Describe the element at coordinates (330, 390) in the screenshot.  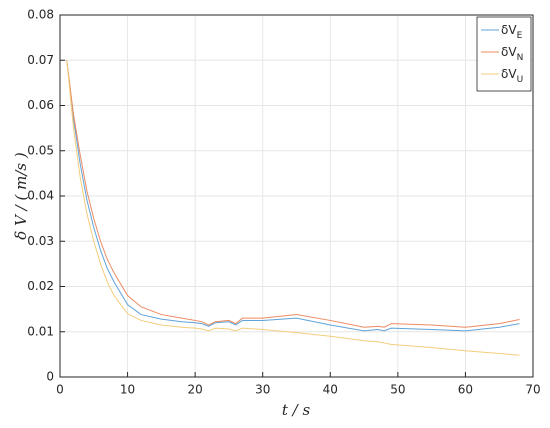
I see `x-tick-label: 40` at that location.